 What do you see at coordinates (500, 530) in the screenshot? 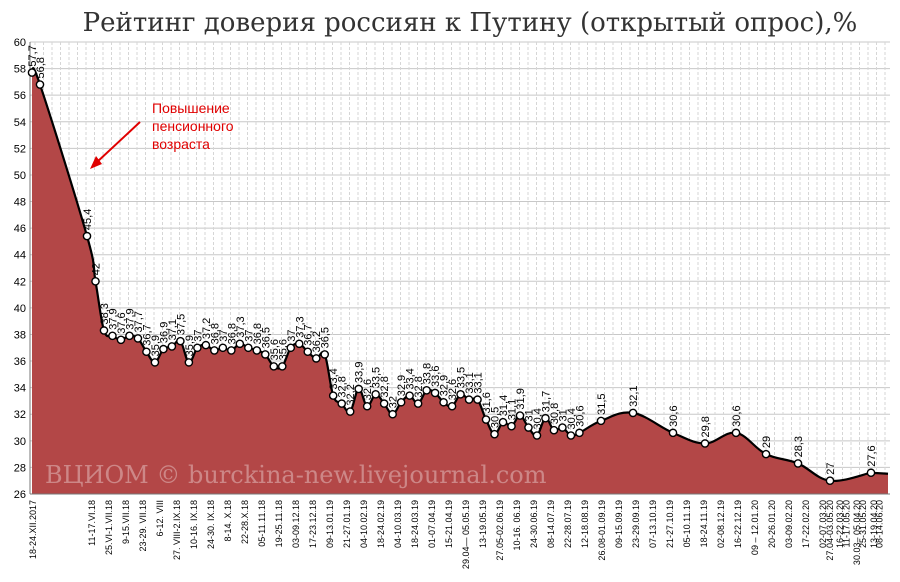
I see `x-tick-label: 27.05-02.06.19` at bounding box center [500, 530].